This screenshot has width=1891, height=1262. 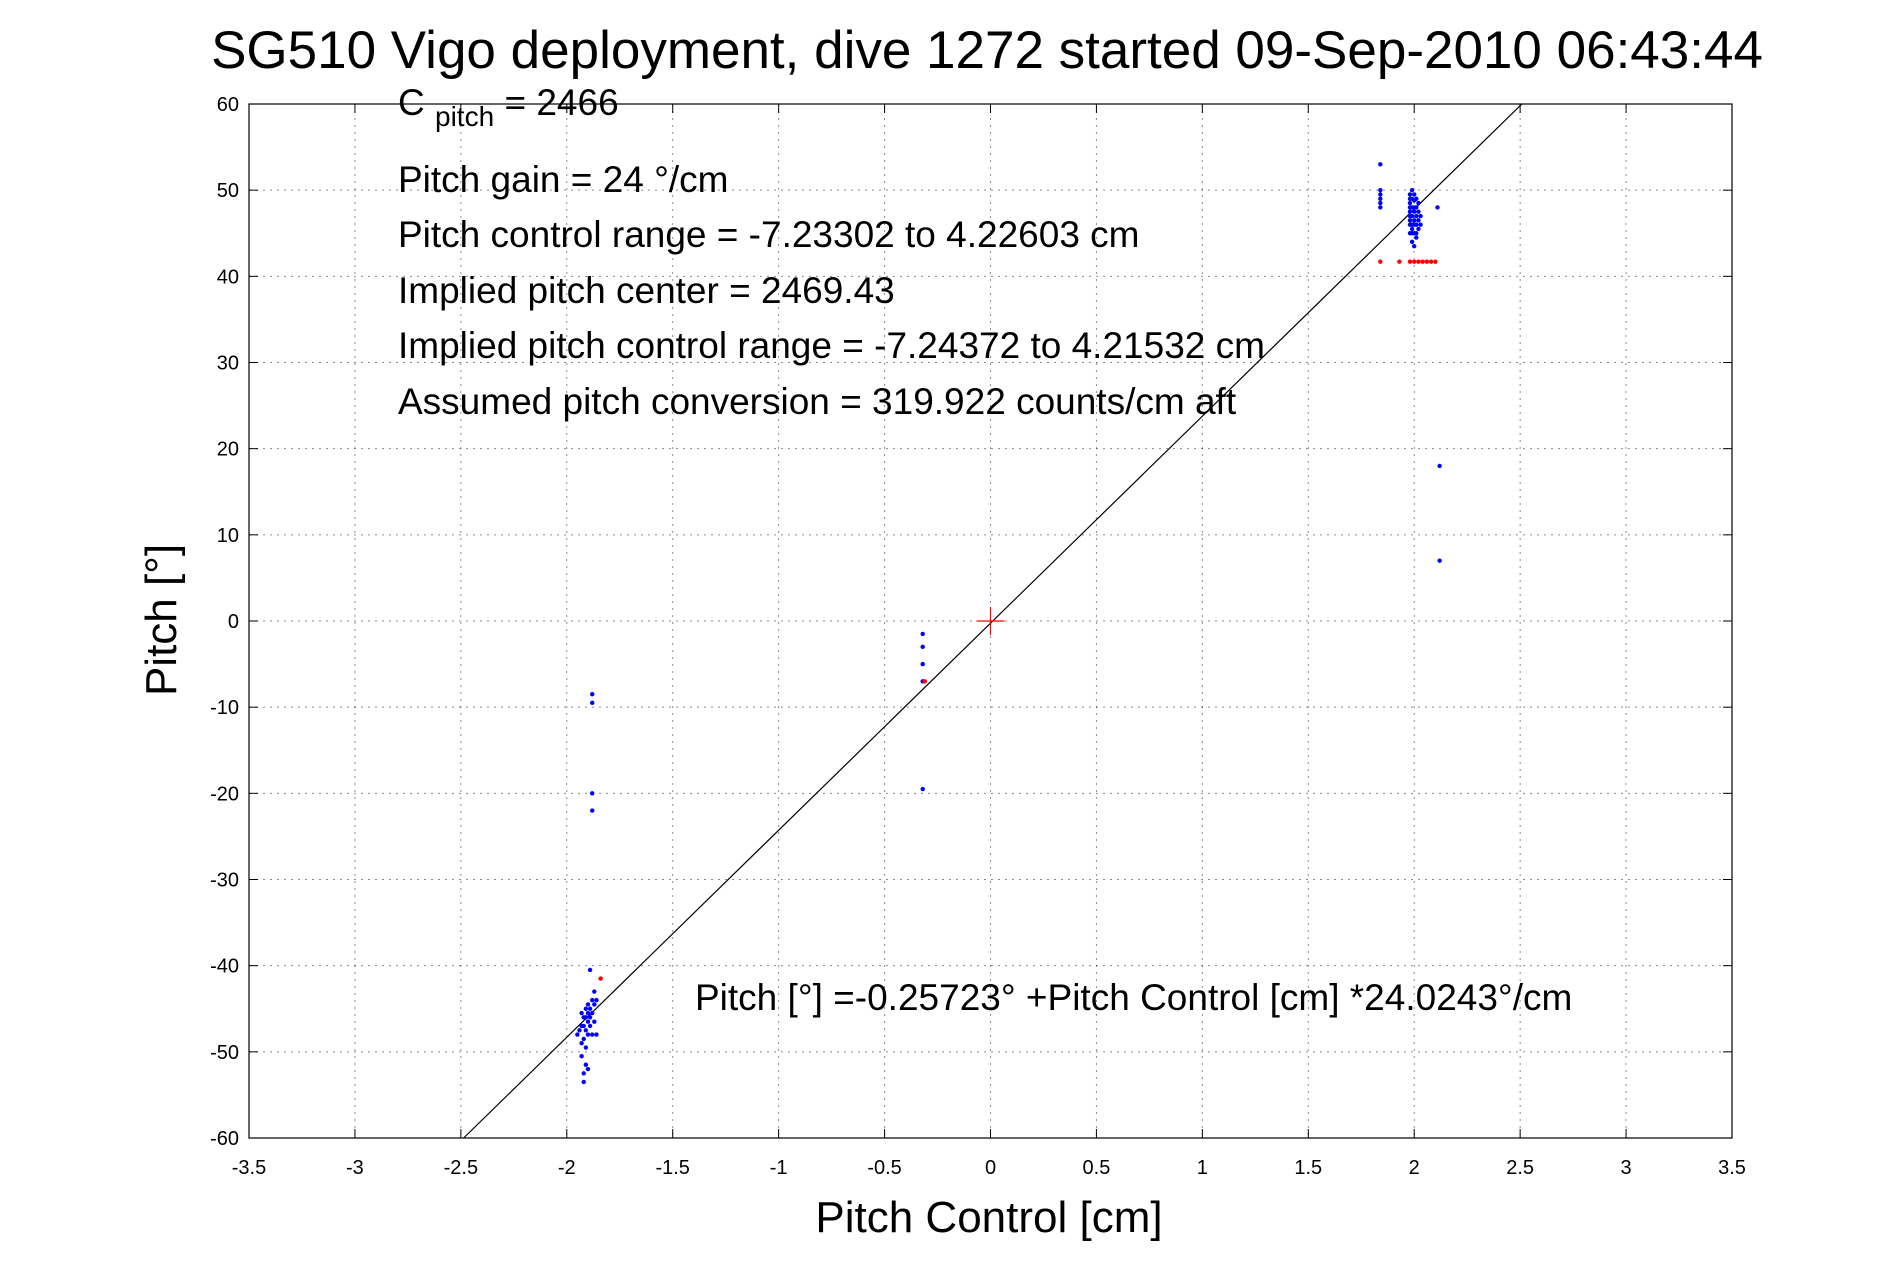 What do you see at coordinates (672, 1168) in the screenshot?
I see `x-tick-label: -1.5` at bounding box center [672, 1168].